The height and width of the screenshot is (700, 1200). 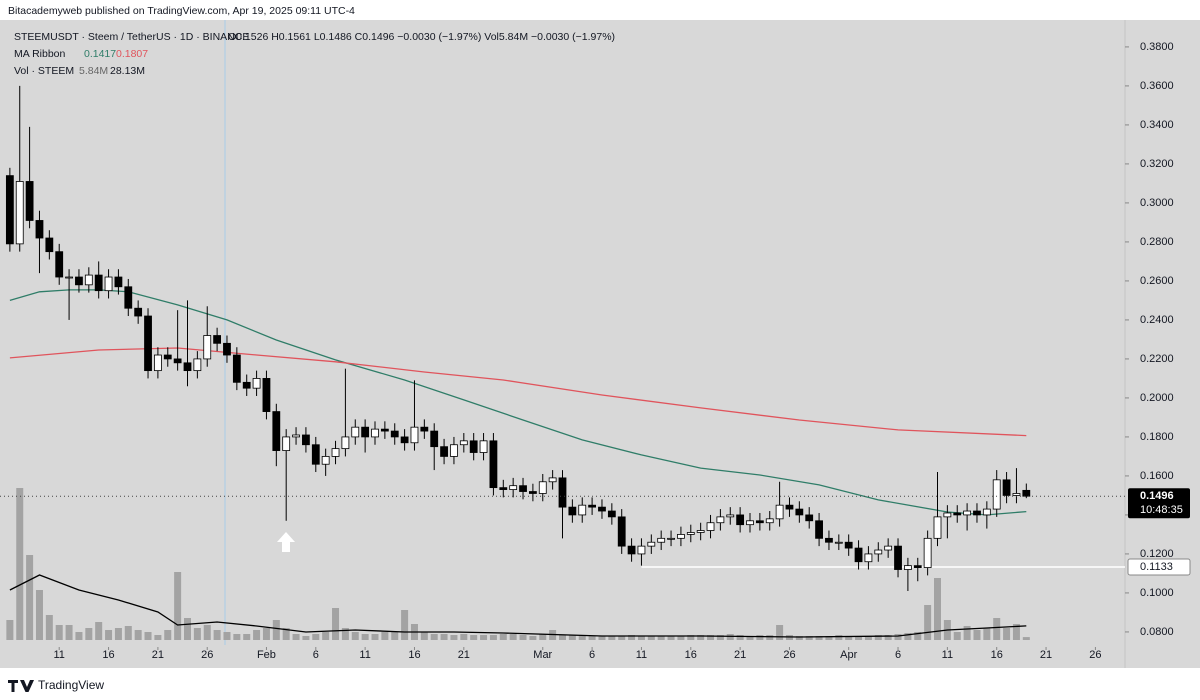 I want to click on ma-value: 0.1417, so click(x=100, y=54).